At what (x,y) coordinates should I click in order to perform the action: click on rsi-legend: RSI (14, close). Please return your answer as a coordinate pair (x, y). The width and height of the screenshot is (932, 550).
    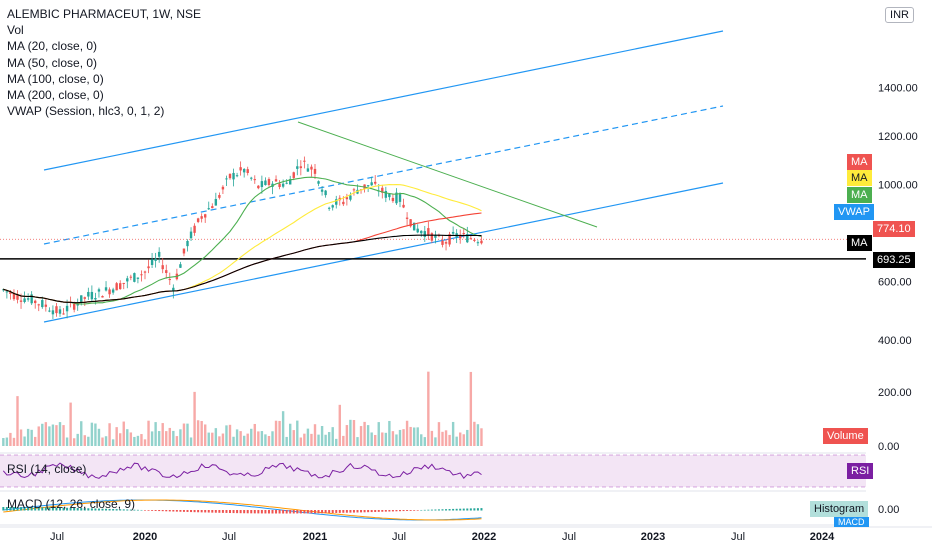
    Looking at the image, I should click on (47, 469).